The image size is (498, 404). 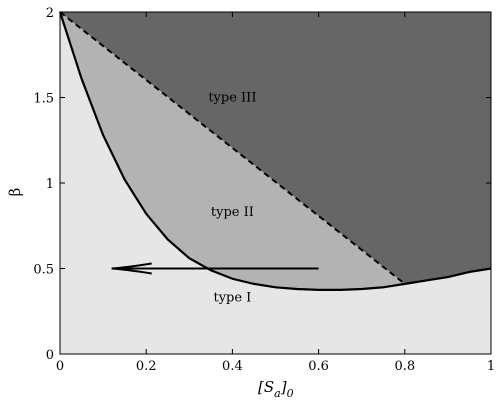 What do you see at coordinates (266, 387) in the screenshot?
I see `x-axis-title-main: [S` at bounding box center [266, 387].